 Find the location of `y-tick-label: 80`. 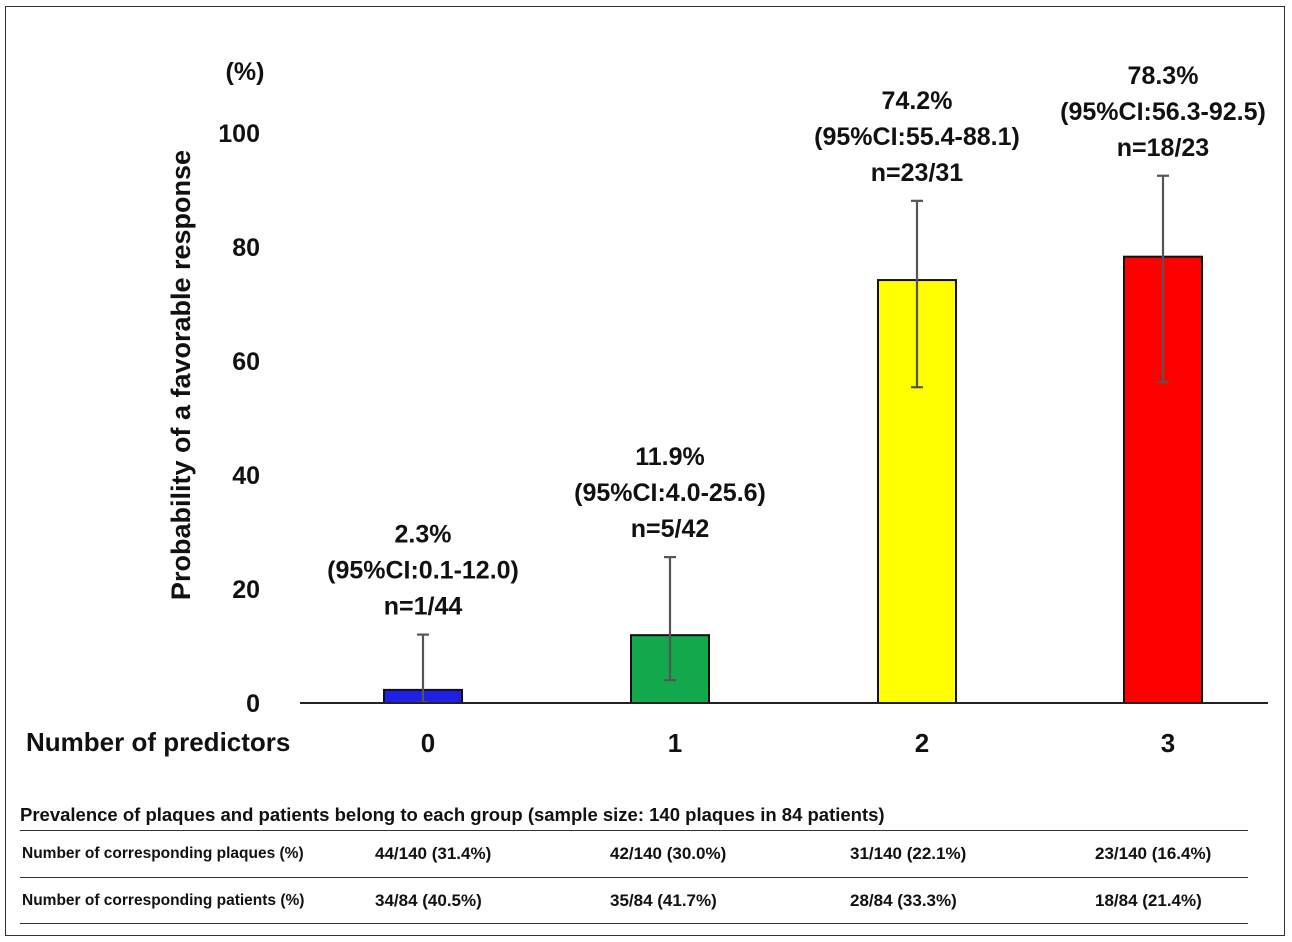

y-tick-label: 80 is located at coordinates (246, 248).